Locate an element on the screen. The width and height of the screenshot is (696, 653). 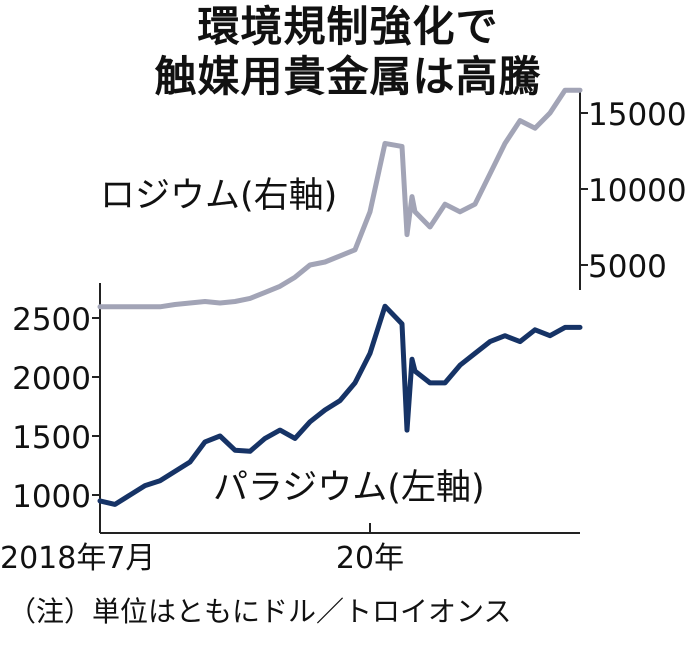
units-note: （注）単位はともにドル／トロイオンス is located at coordinates (260, 611).